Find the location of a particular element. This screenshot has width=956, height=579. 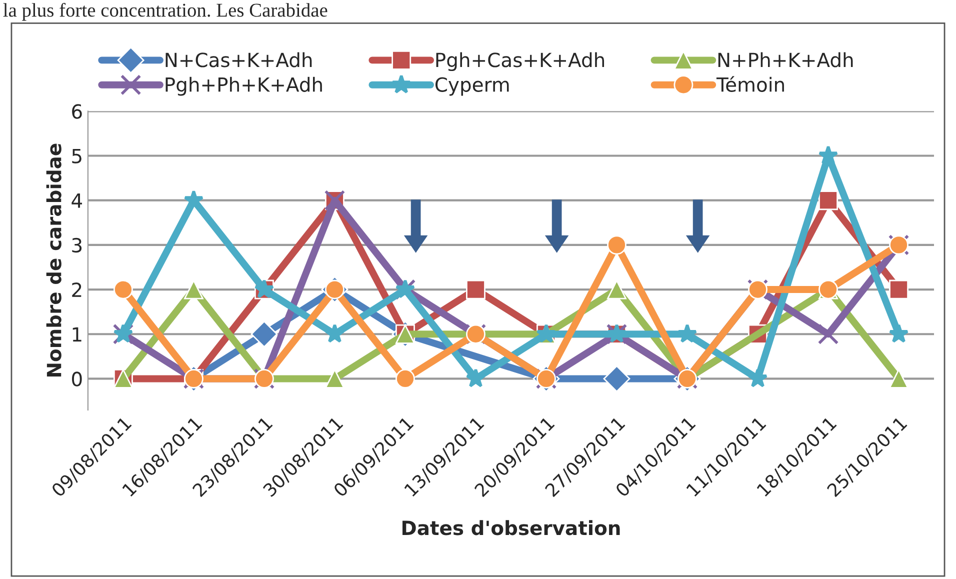

y-tick-label: 2 is located at coordinates (77, 289).